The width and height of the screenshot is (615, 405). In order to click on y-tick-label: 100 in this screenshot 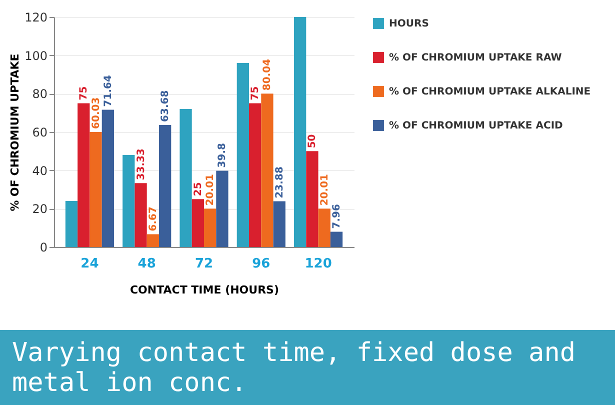, I will do `click(36, 55)`.